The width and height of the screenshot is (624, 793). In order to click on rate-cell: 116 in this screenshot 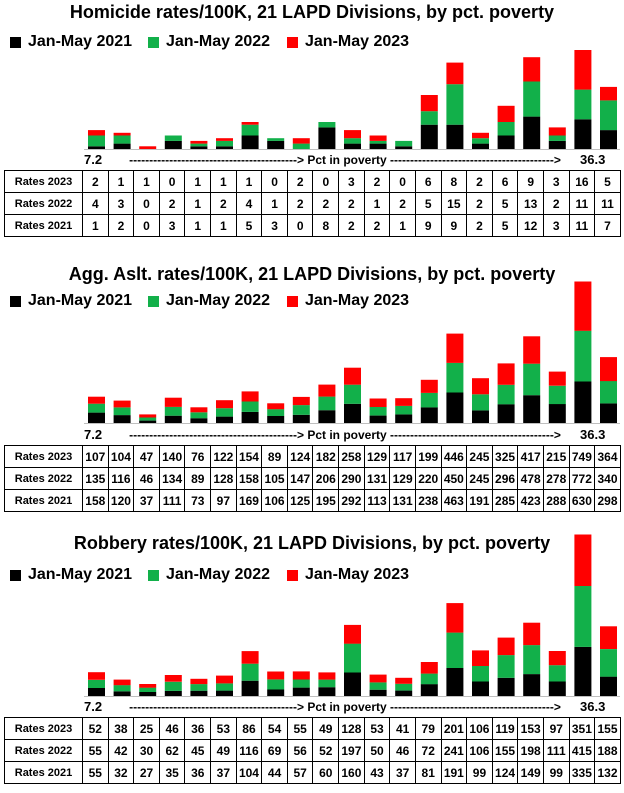, I will do `click(249, 750)`.